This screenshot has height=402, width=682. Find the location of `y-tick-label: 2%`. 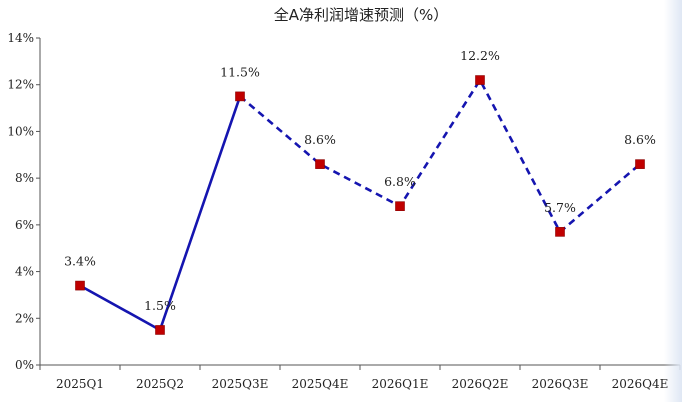

y-tick-label: 2% is located at coordinates (24, 318).